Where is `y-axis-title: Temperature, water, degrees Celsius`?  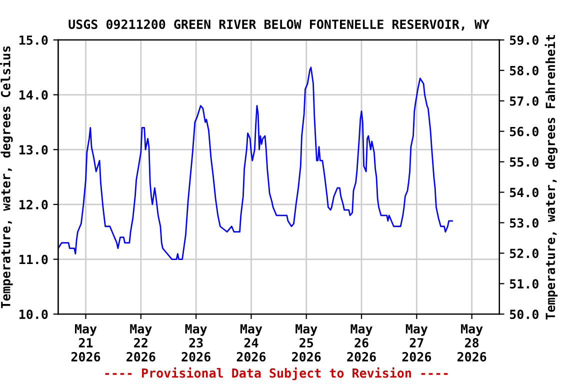 y-axis-title: Temperature, water, degrees Celsius is located at coordinates (6, 177).